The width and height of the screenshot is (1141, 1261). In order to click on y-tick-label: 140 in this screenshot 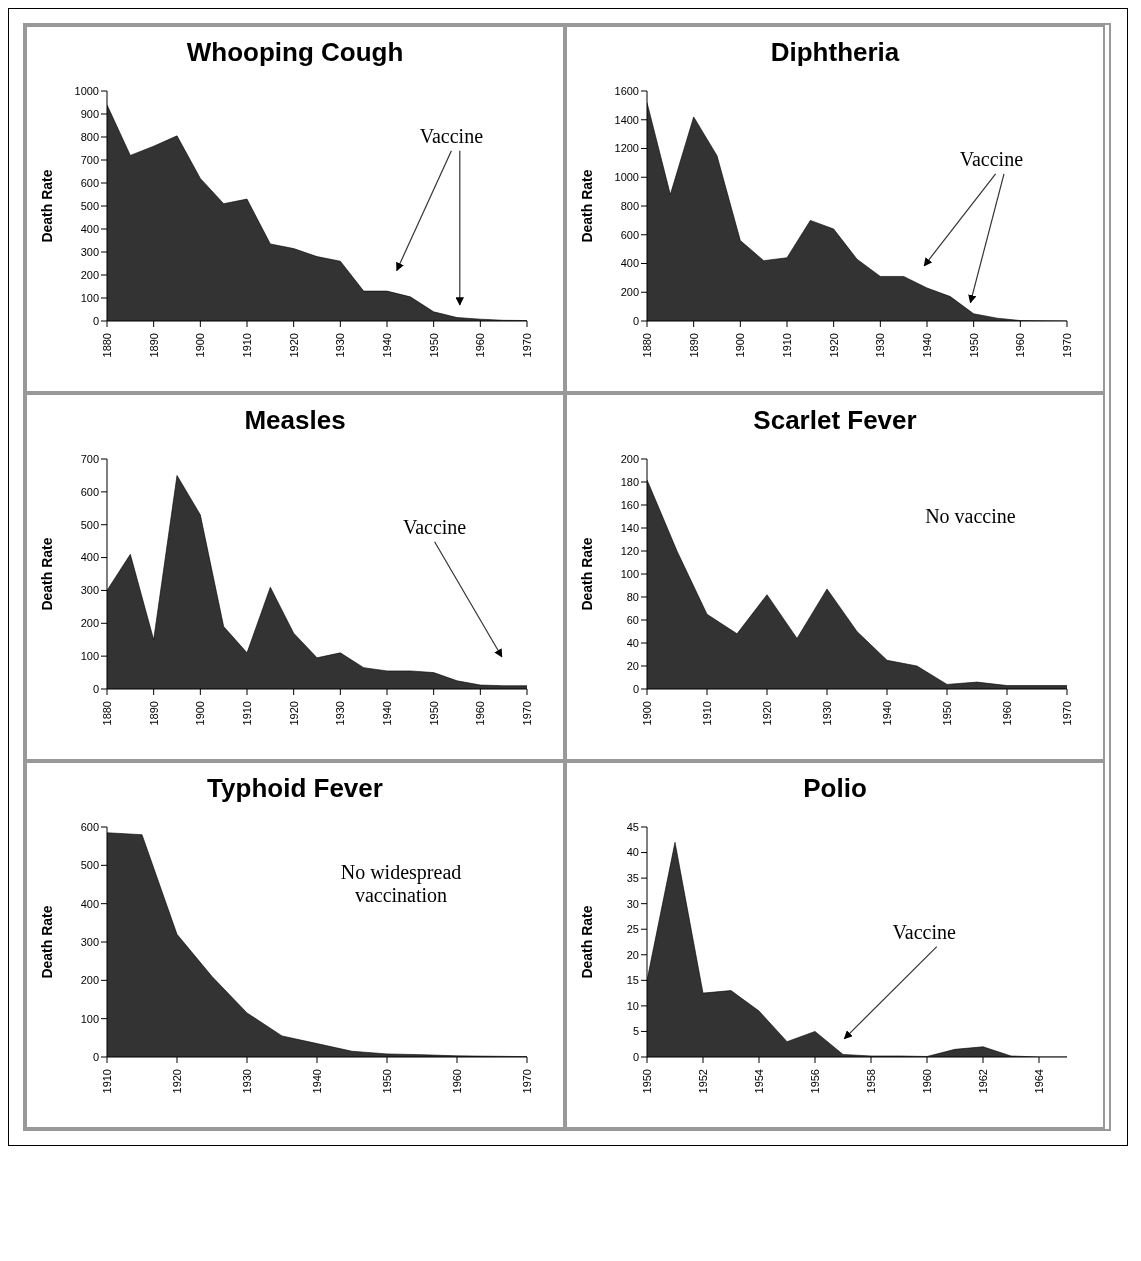, I will do `click(629, 527)`.